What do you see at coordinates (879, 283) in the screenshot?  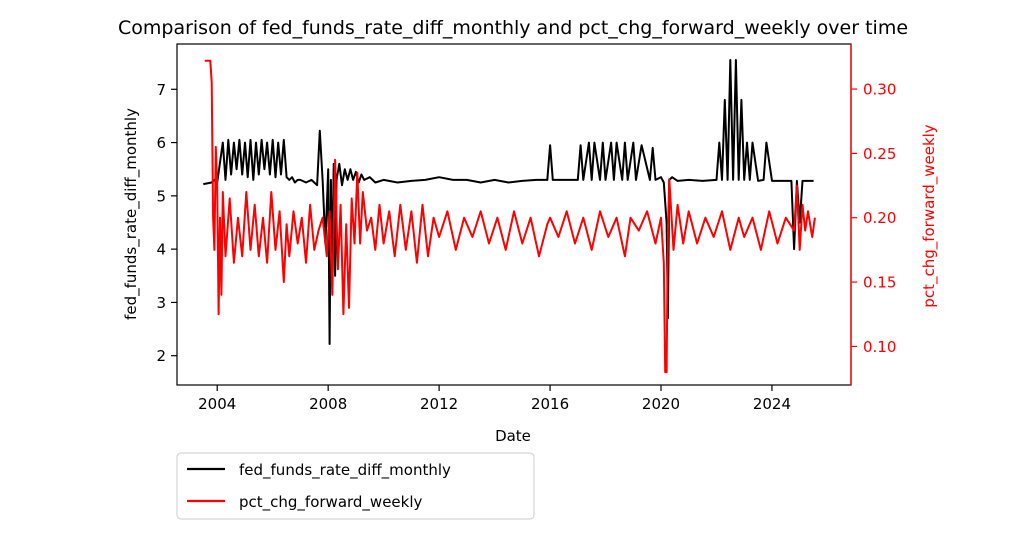 I see `right-y-tick-label: 0.15` at bounding box center [879, 283].